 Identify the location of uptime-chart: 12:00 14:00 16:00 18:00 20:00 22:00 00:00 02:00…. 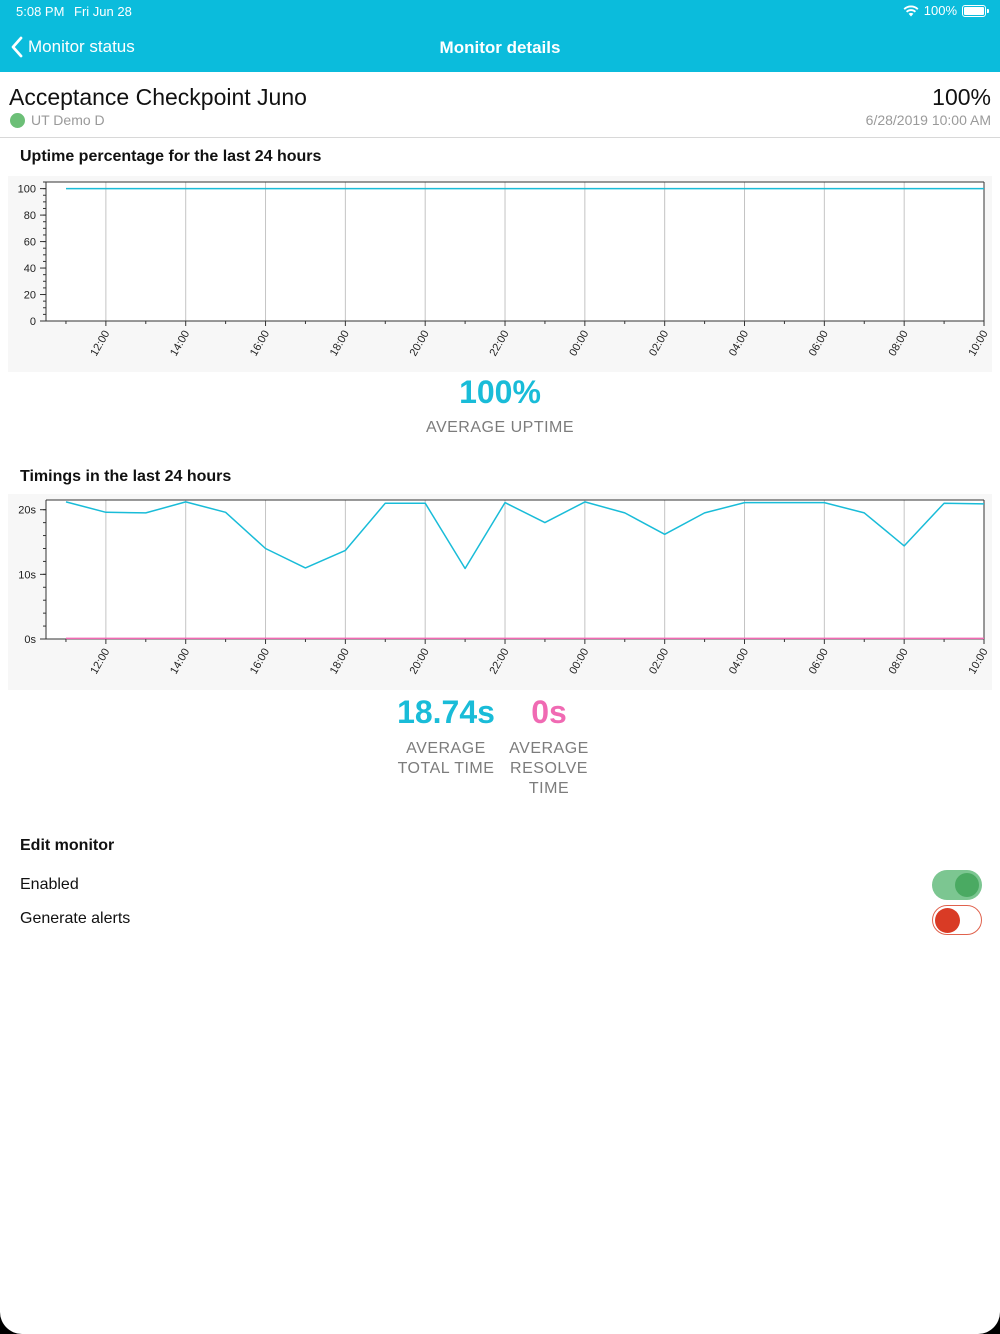
(500, 274).